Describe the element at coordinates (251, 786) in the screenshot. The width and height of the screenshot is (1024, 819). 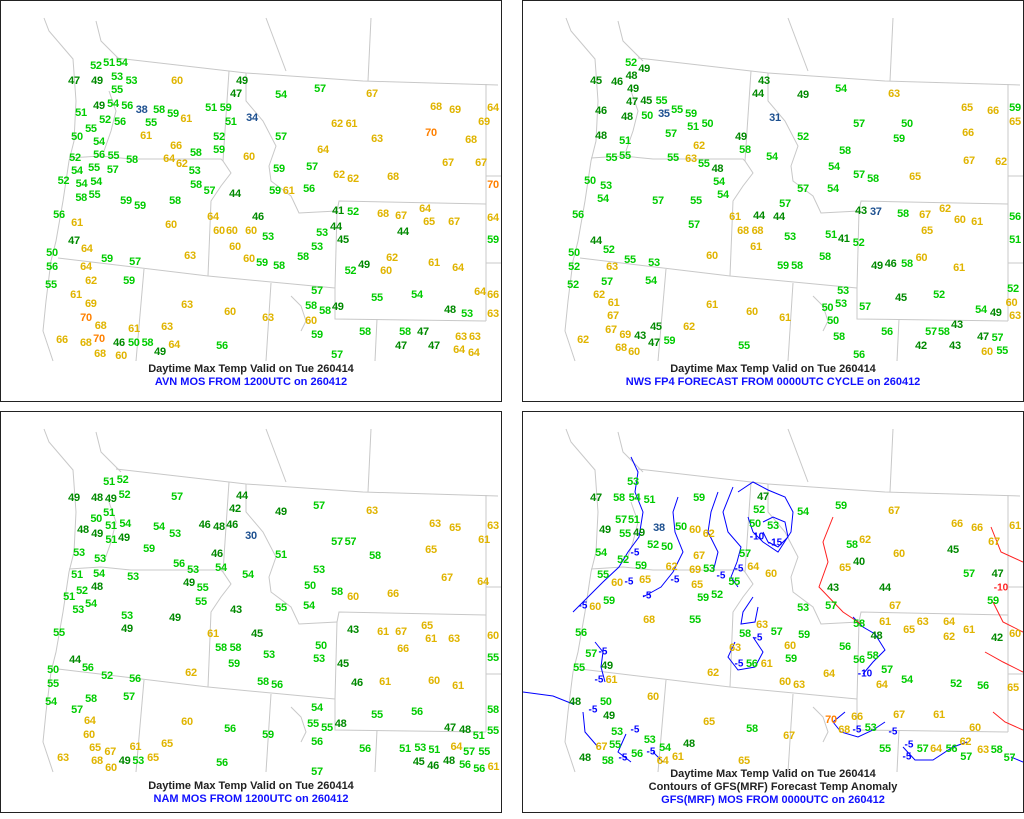
I see `panel-caption: Daytime Max Temp Valid on Tue 260414` at that location.